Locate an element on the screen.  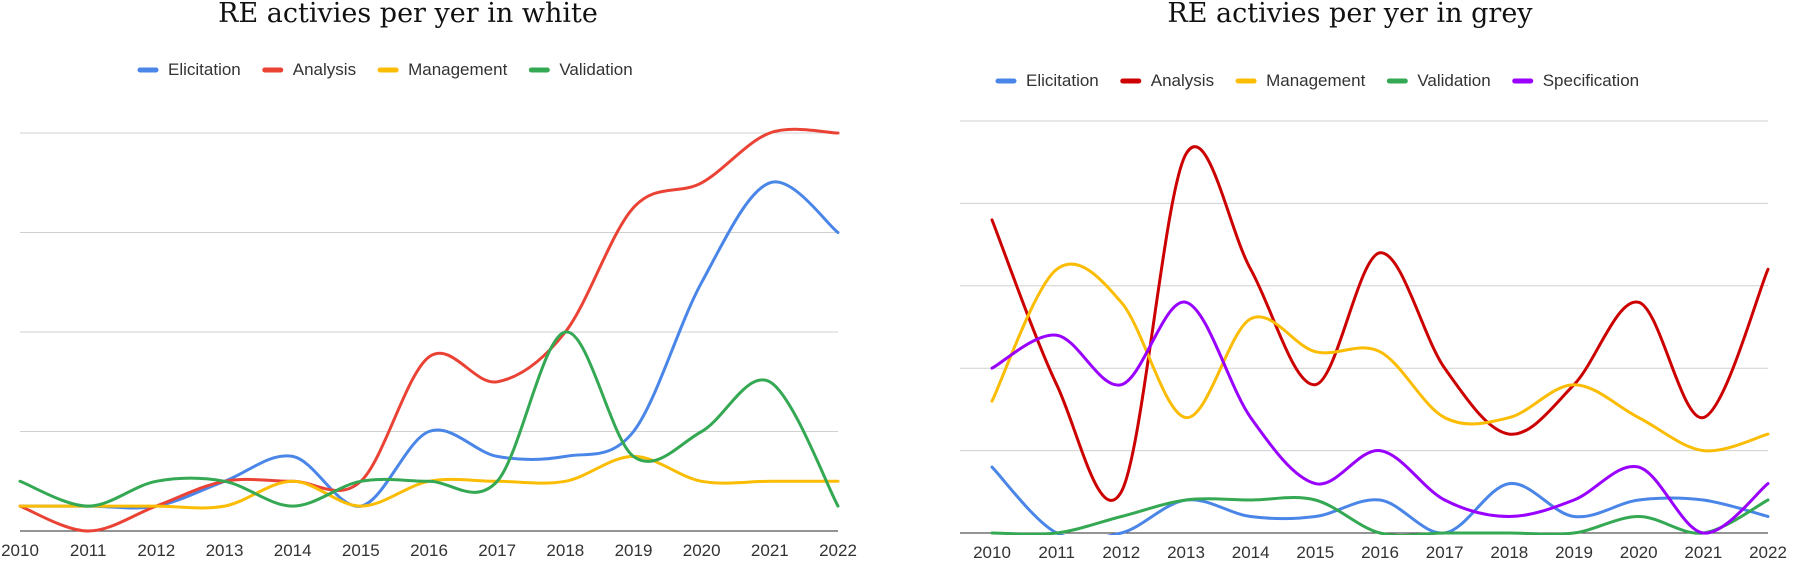
chart-1-legend-label: Validation is located at coordinates (1453, 80).